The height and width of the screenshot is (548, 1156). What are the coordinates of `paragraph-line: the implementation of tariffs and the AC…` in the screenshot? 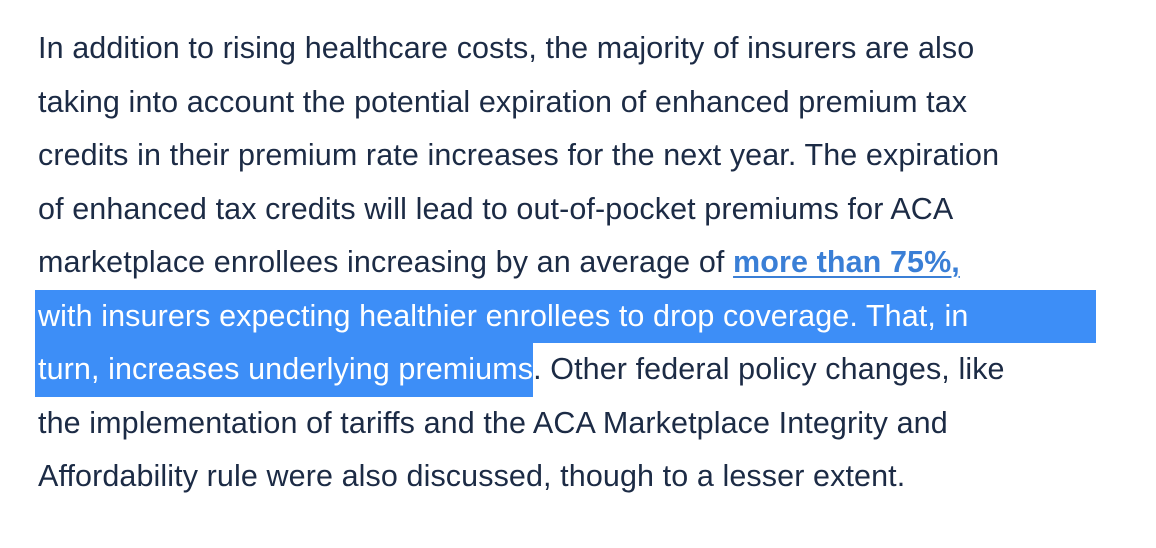 It's located at (493, 422).